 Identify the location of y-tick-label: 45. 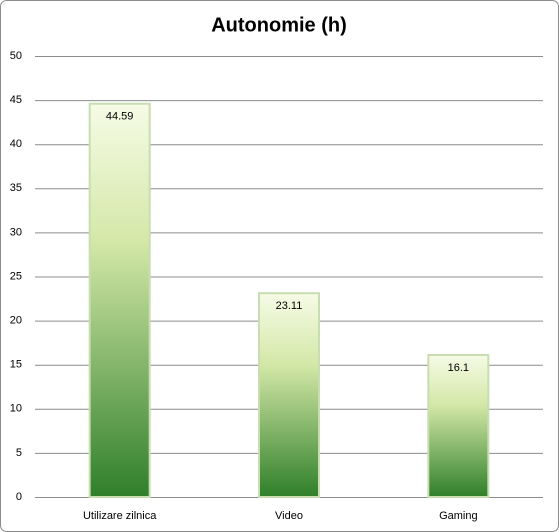
(16, 100).